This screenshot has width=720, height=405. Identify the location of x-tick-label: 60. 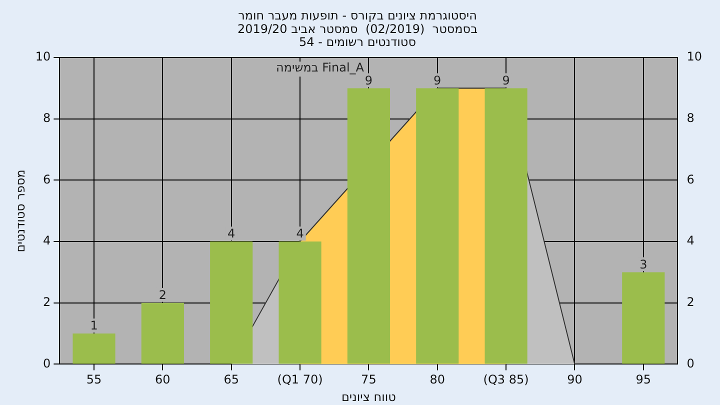
(162, 379).